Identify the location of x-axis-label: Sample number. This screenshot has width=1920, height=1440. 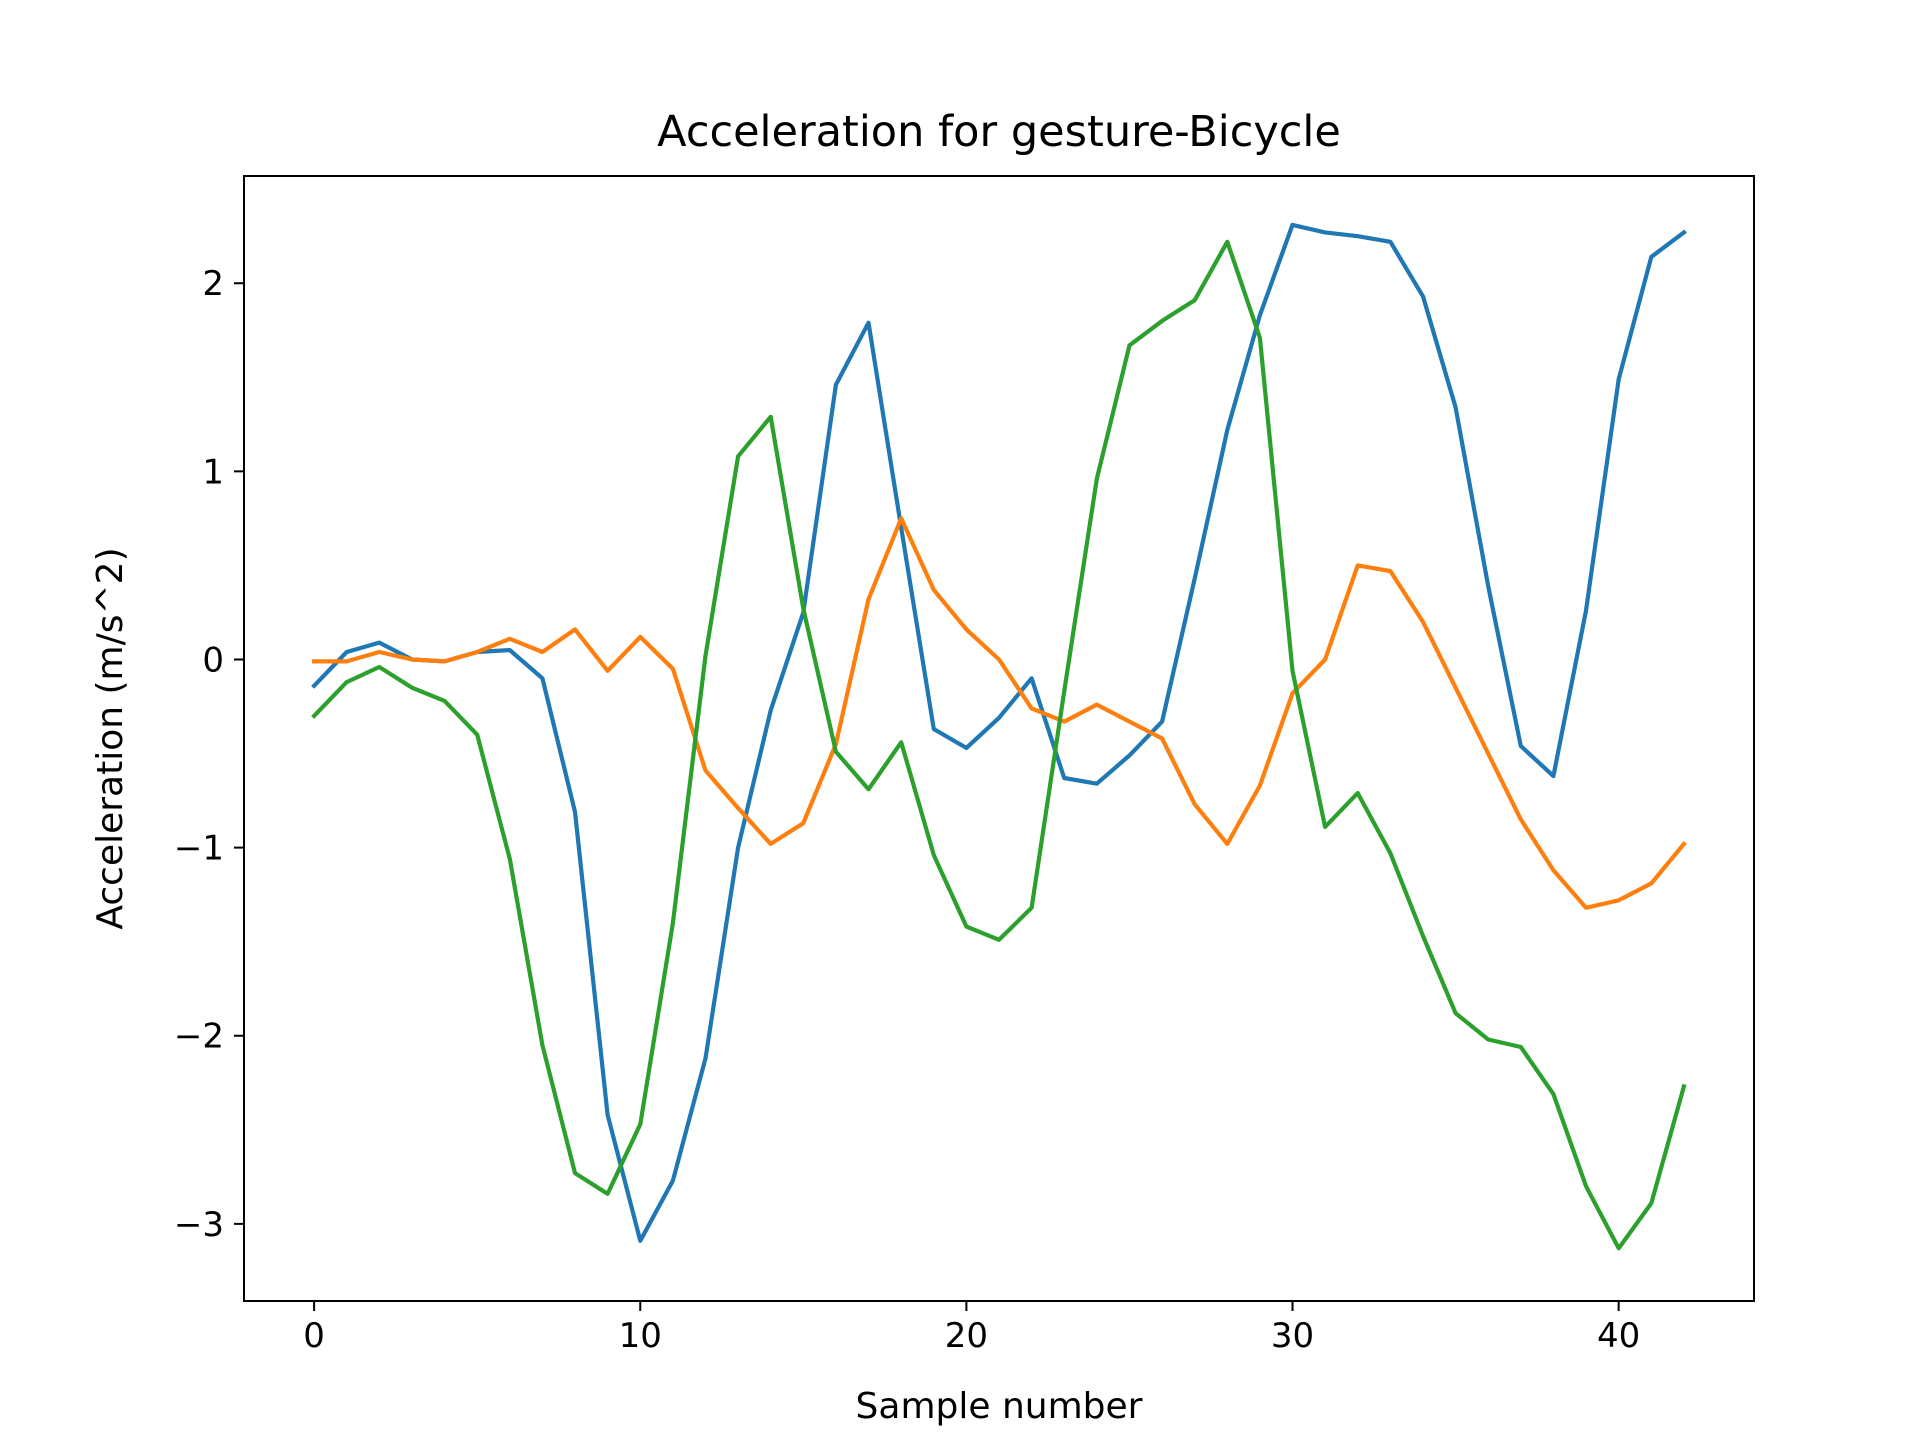
(999, 1406).